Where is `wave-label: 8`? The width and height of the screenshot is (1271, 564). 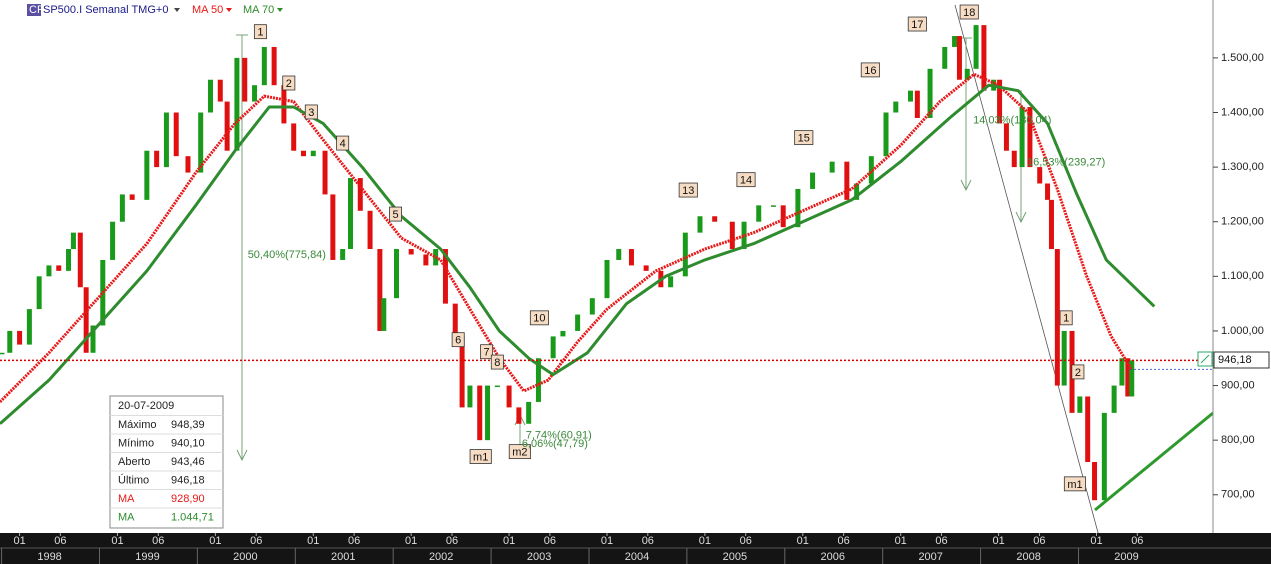 wave-label: 8 is located at coordinates (497, 362).